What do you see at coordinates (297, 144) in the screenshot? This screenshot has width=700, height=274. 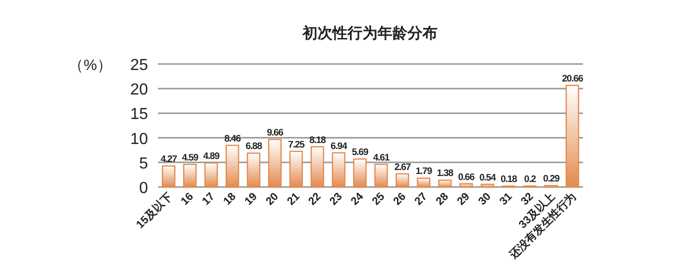 I see `data-label: 7.25` at bounding box center [297, 144].